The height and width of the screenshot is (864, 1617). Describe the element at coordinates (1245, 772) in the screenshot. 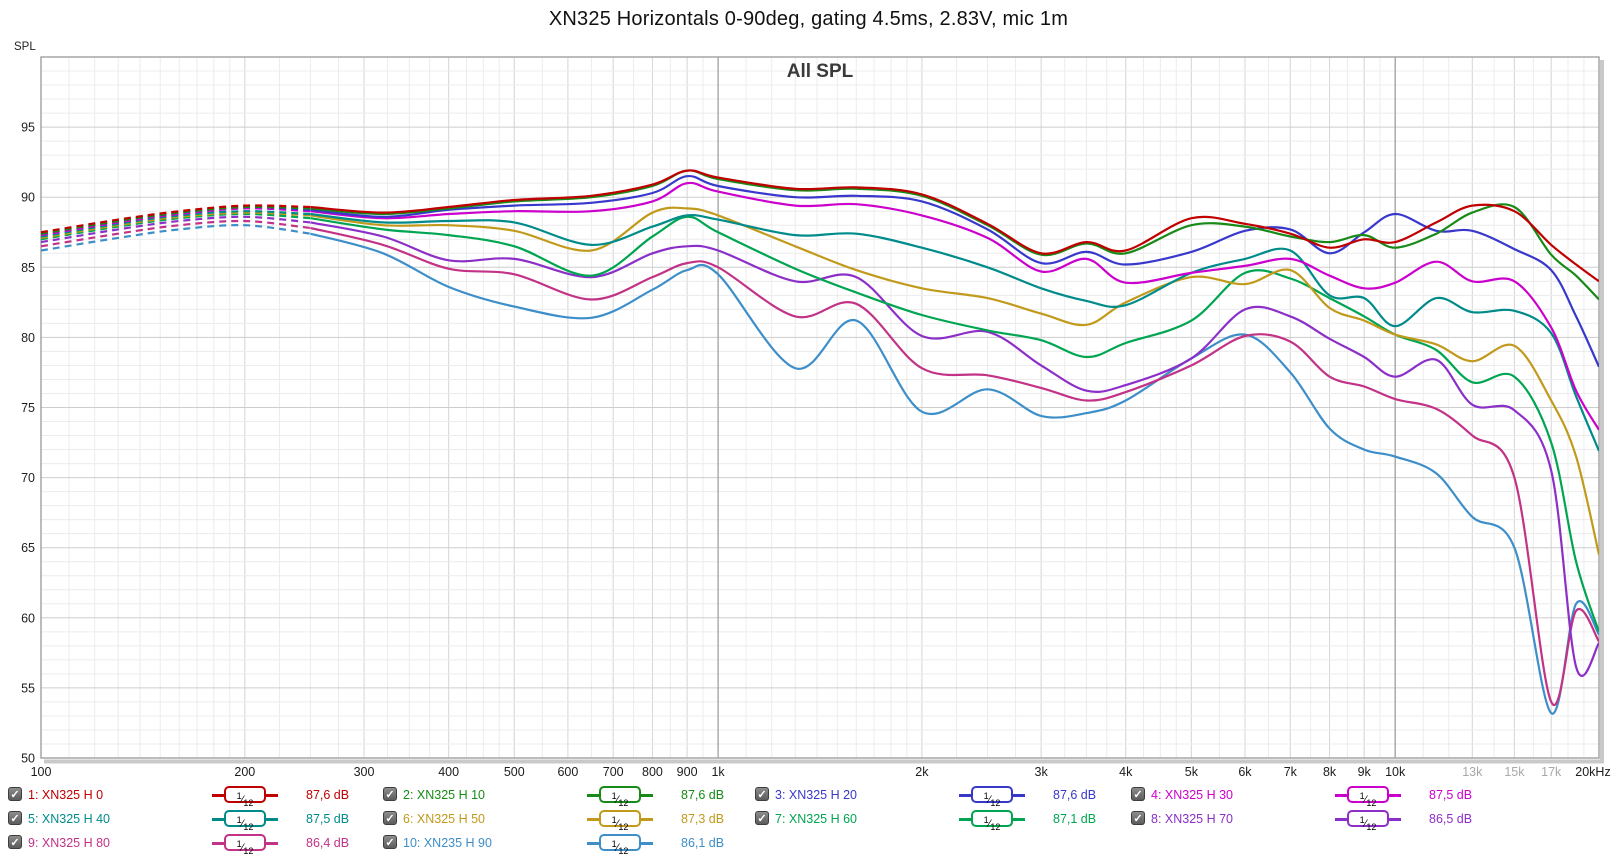

I see `x-tick-label: 6k` at that location.